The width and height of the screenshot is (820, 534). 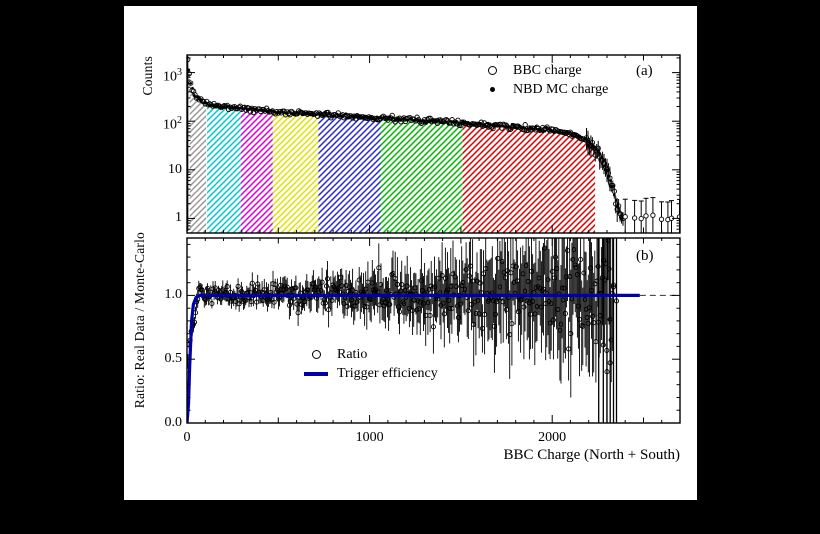 I want to click on panel-a-tag: (a), so click(x=644, y=71).